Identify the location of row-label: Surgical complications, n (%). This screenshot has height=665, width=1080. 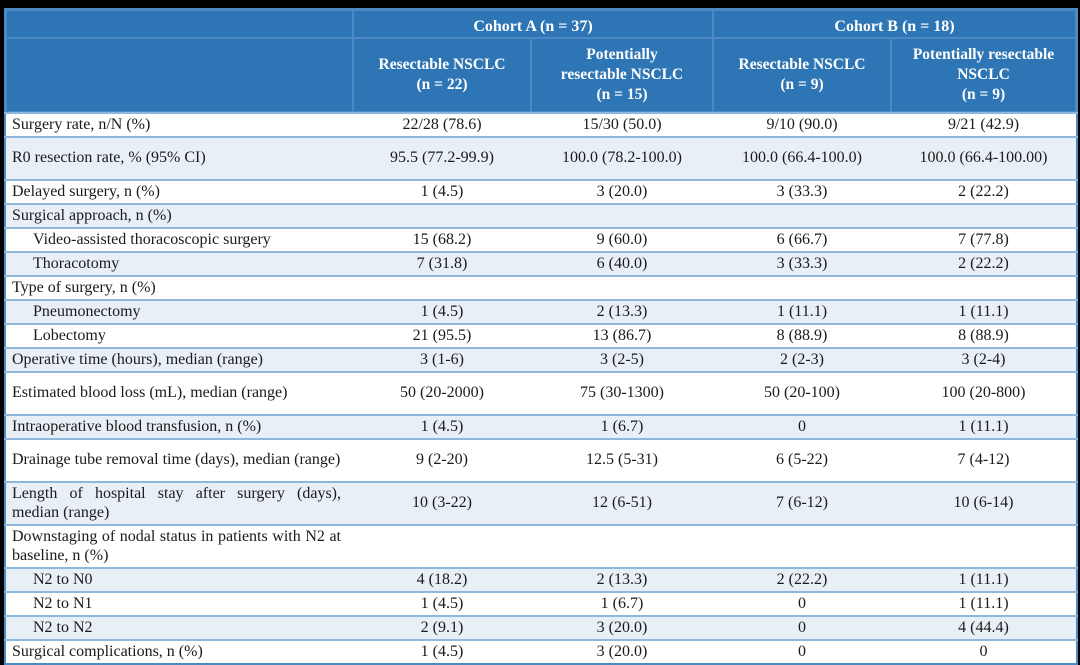
(179, 651).